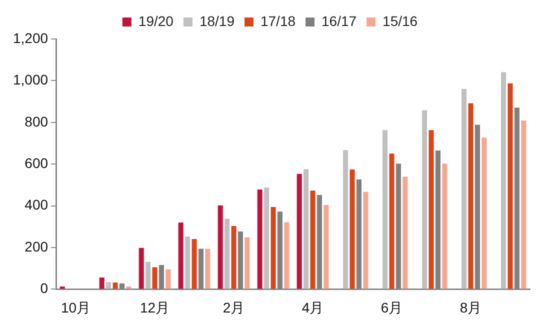 The height and width of the screenshot is (325, 550). What do you see at coordinates (36, 162) in the screenshot?
I see `y-tick-label: 600` at bounding box center [36, 162].